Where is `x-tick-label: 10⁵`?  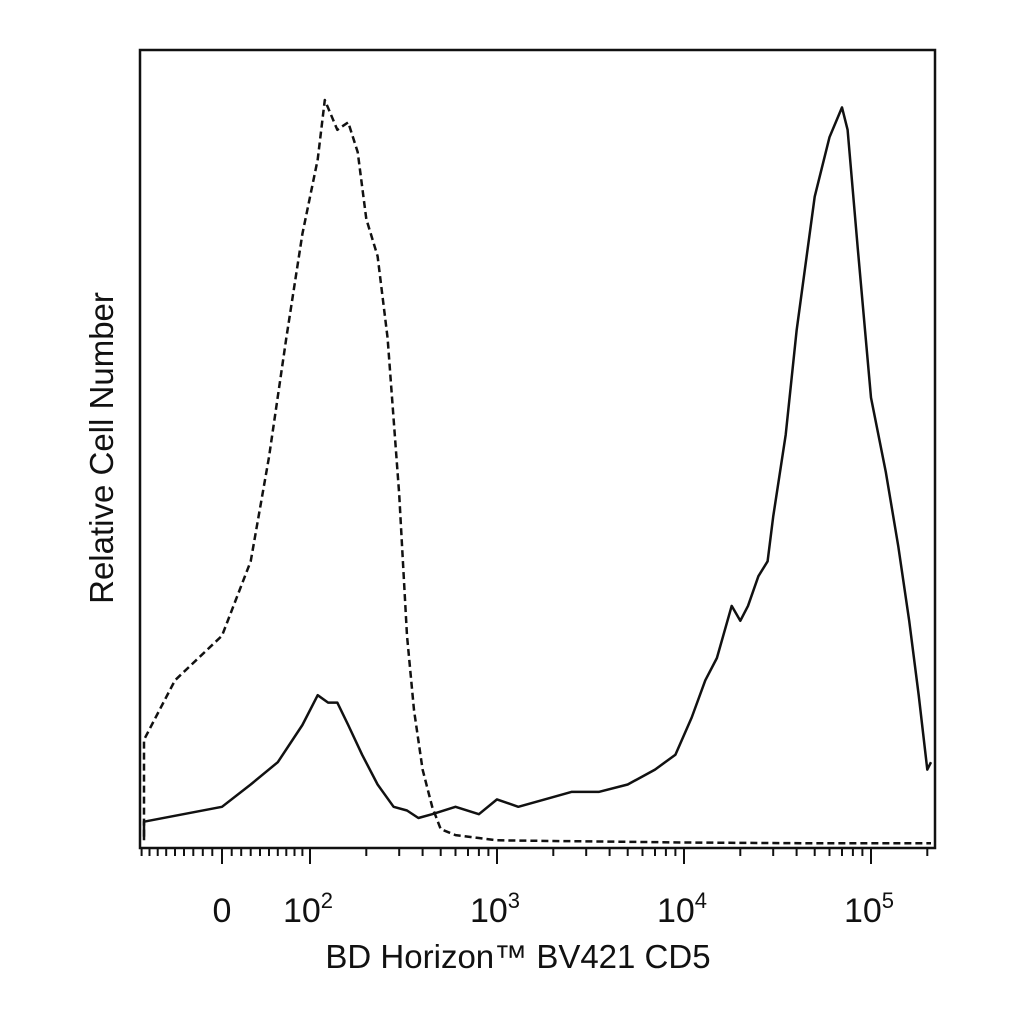 x-tick-label: 10⁵ is located at coordinates (869, 909).